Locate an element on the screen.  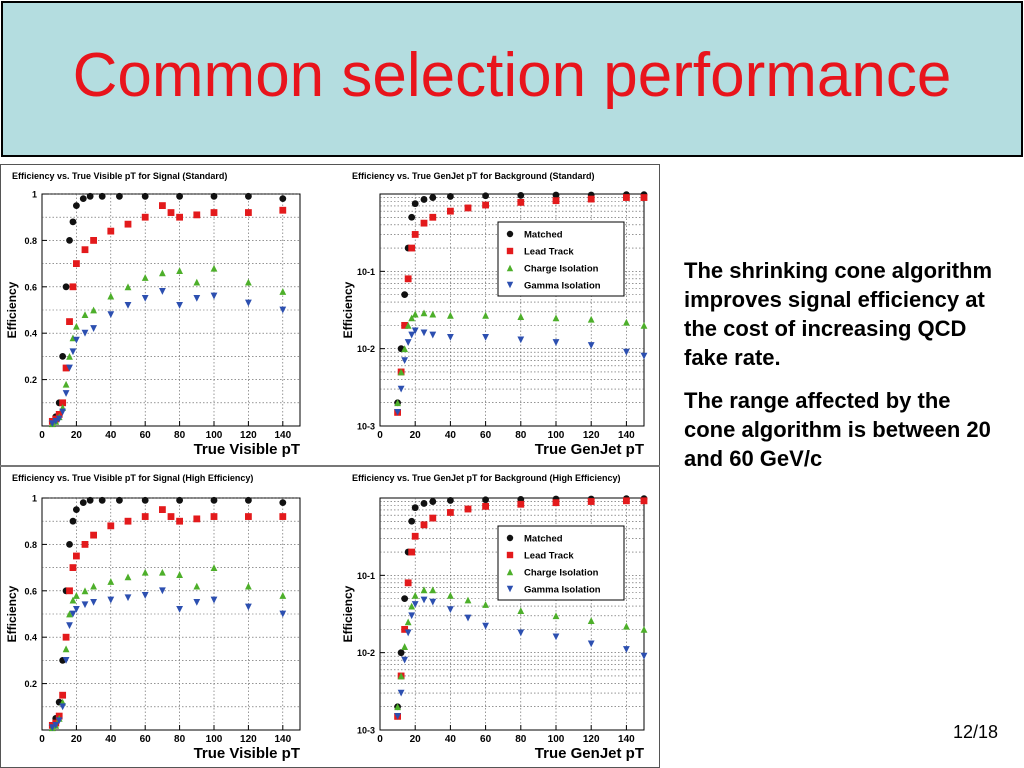
grid is located at coordinates (171, 309).